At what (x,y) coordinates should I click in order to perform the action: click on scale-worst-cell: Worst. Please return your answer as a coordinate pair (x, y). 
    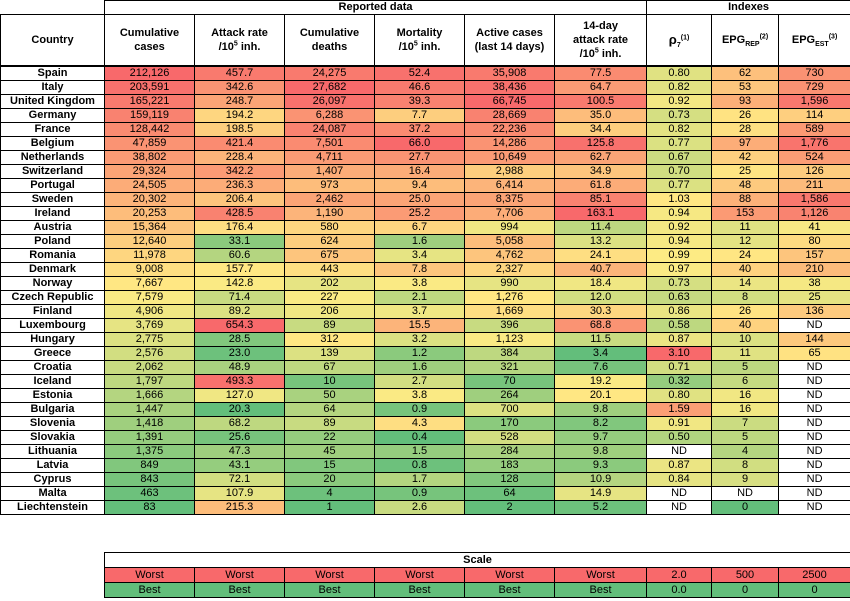
    Looking at the image, I should click on (419, 575).